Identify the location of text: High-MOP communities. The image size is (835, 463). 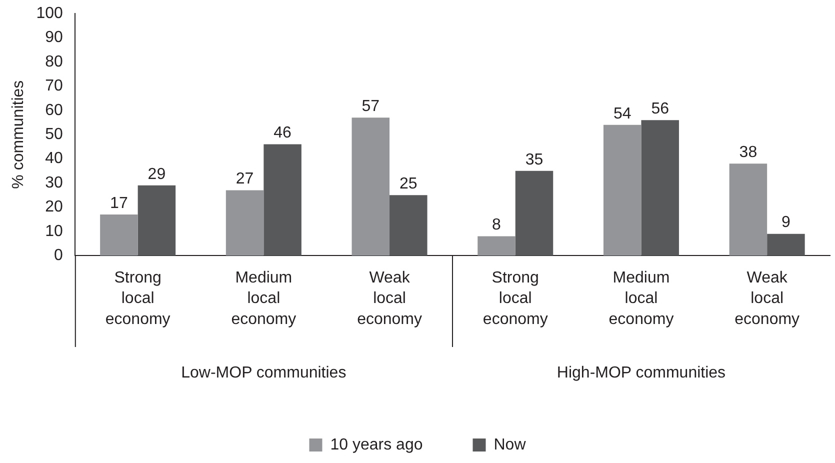
(641, 373).